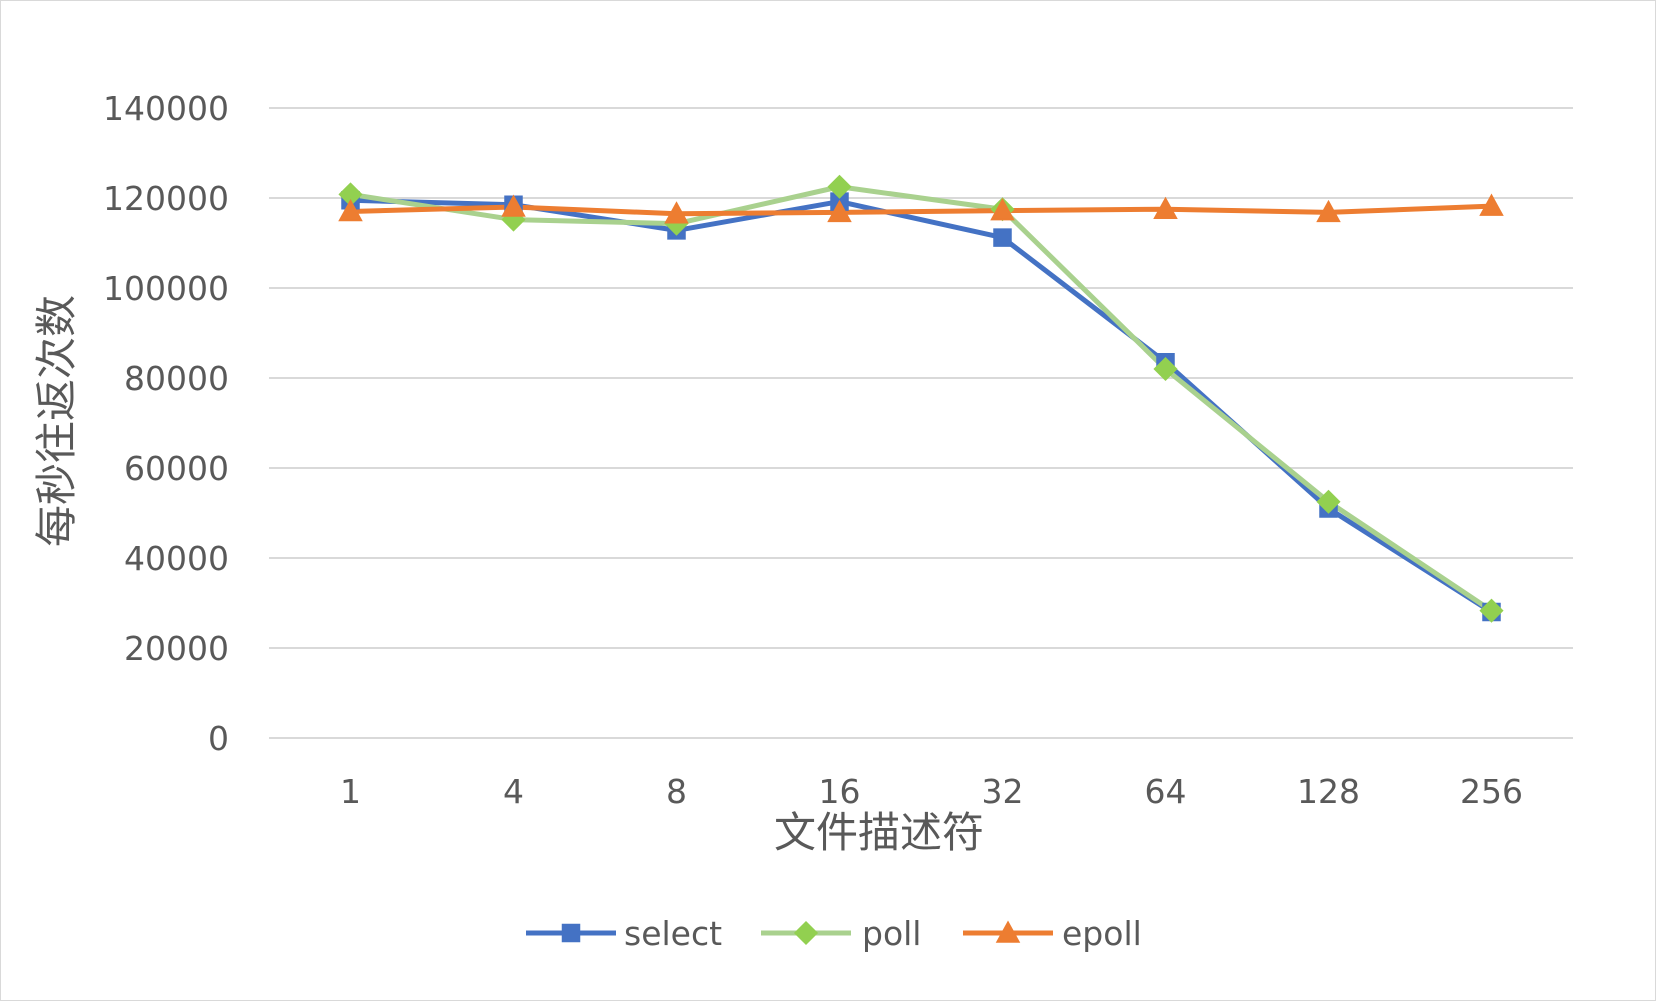 This screenshot has width=1656, height=1002. Describe the element at coordinates (166, 198) in the screenshot. I see `y-tick-label: 120000` at that location.